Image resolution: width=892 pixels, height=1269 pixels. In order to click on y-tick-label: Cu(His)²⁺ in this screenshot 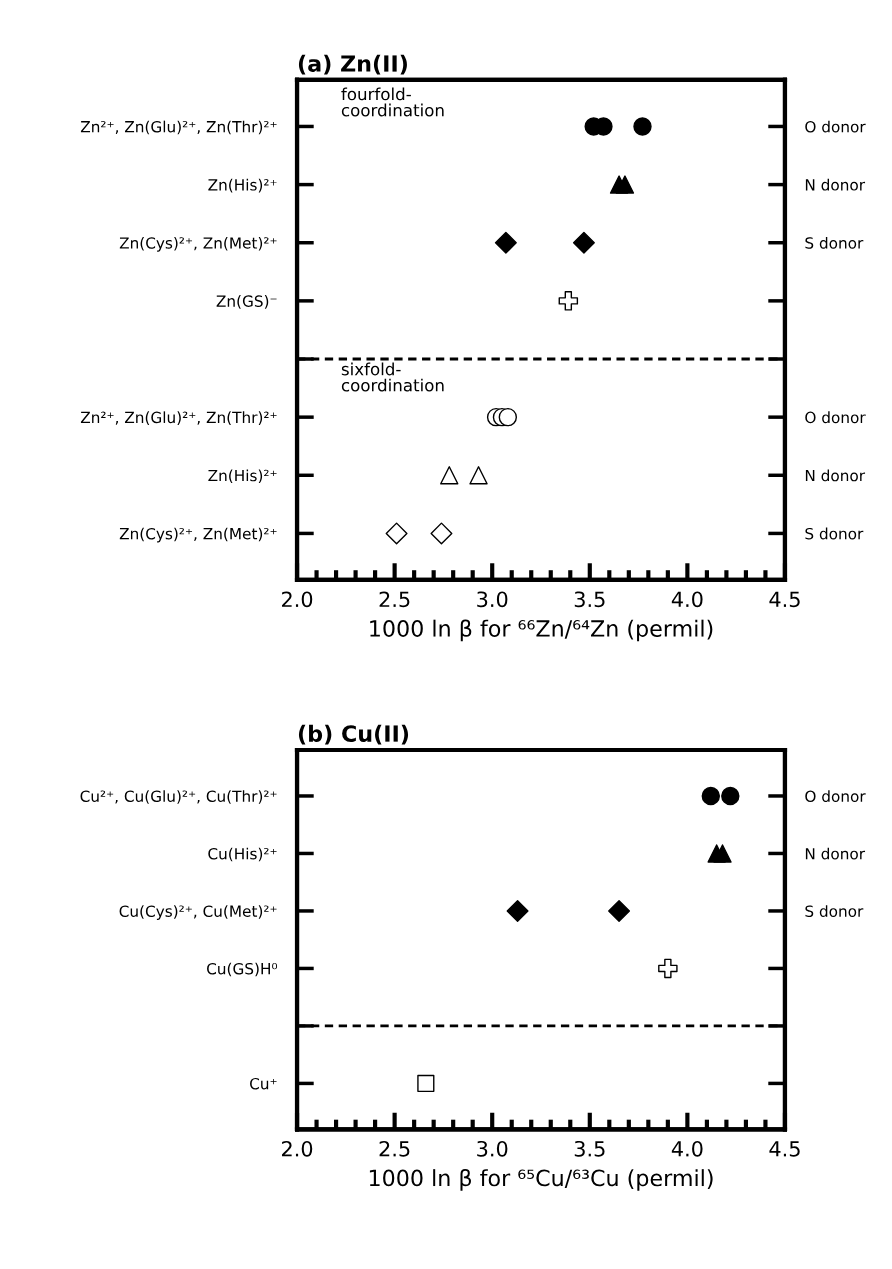, I will do `click(242, 854)`.